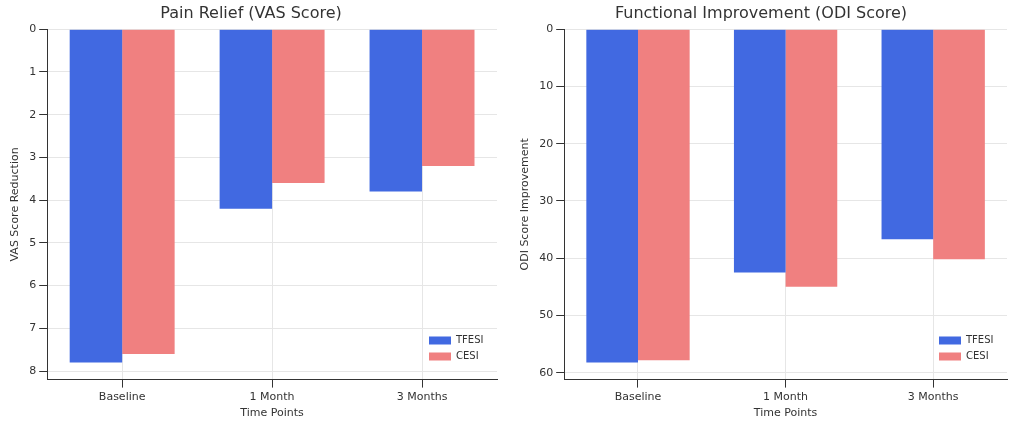  What do you see at coordinates (525, 204) in the screenshot?
I see `y-axis-title: ODI Score Improvement` at bounding box center [525, 204].